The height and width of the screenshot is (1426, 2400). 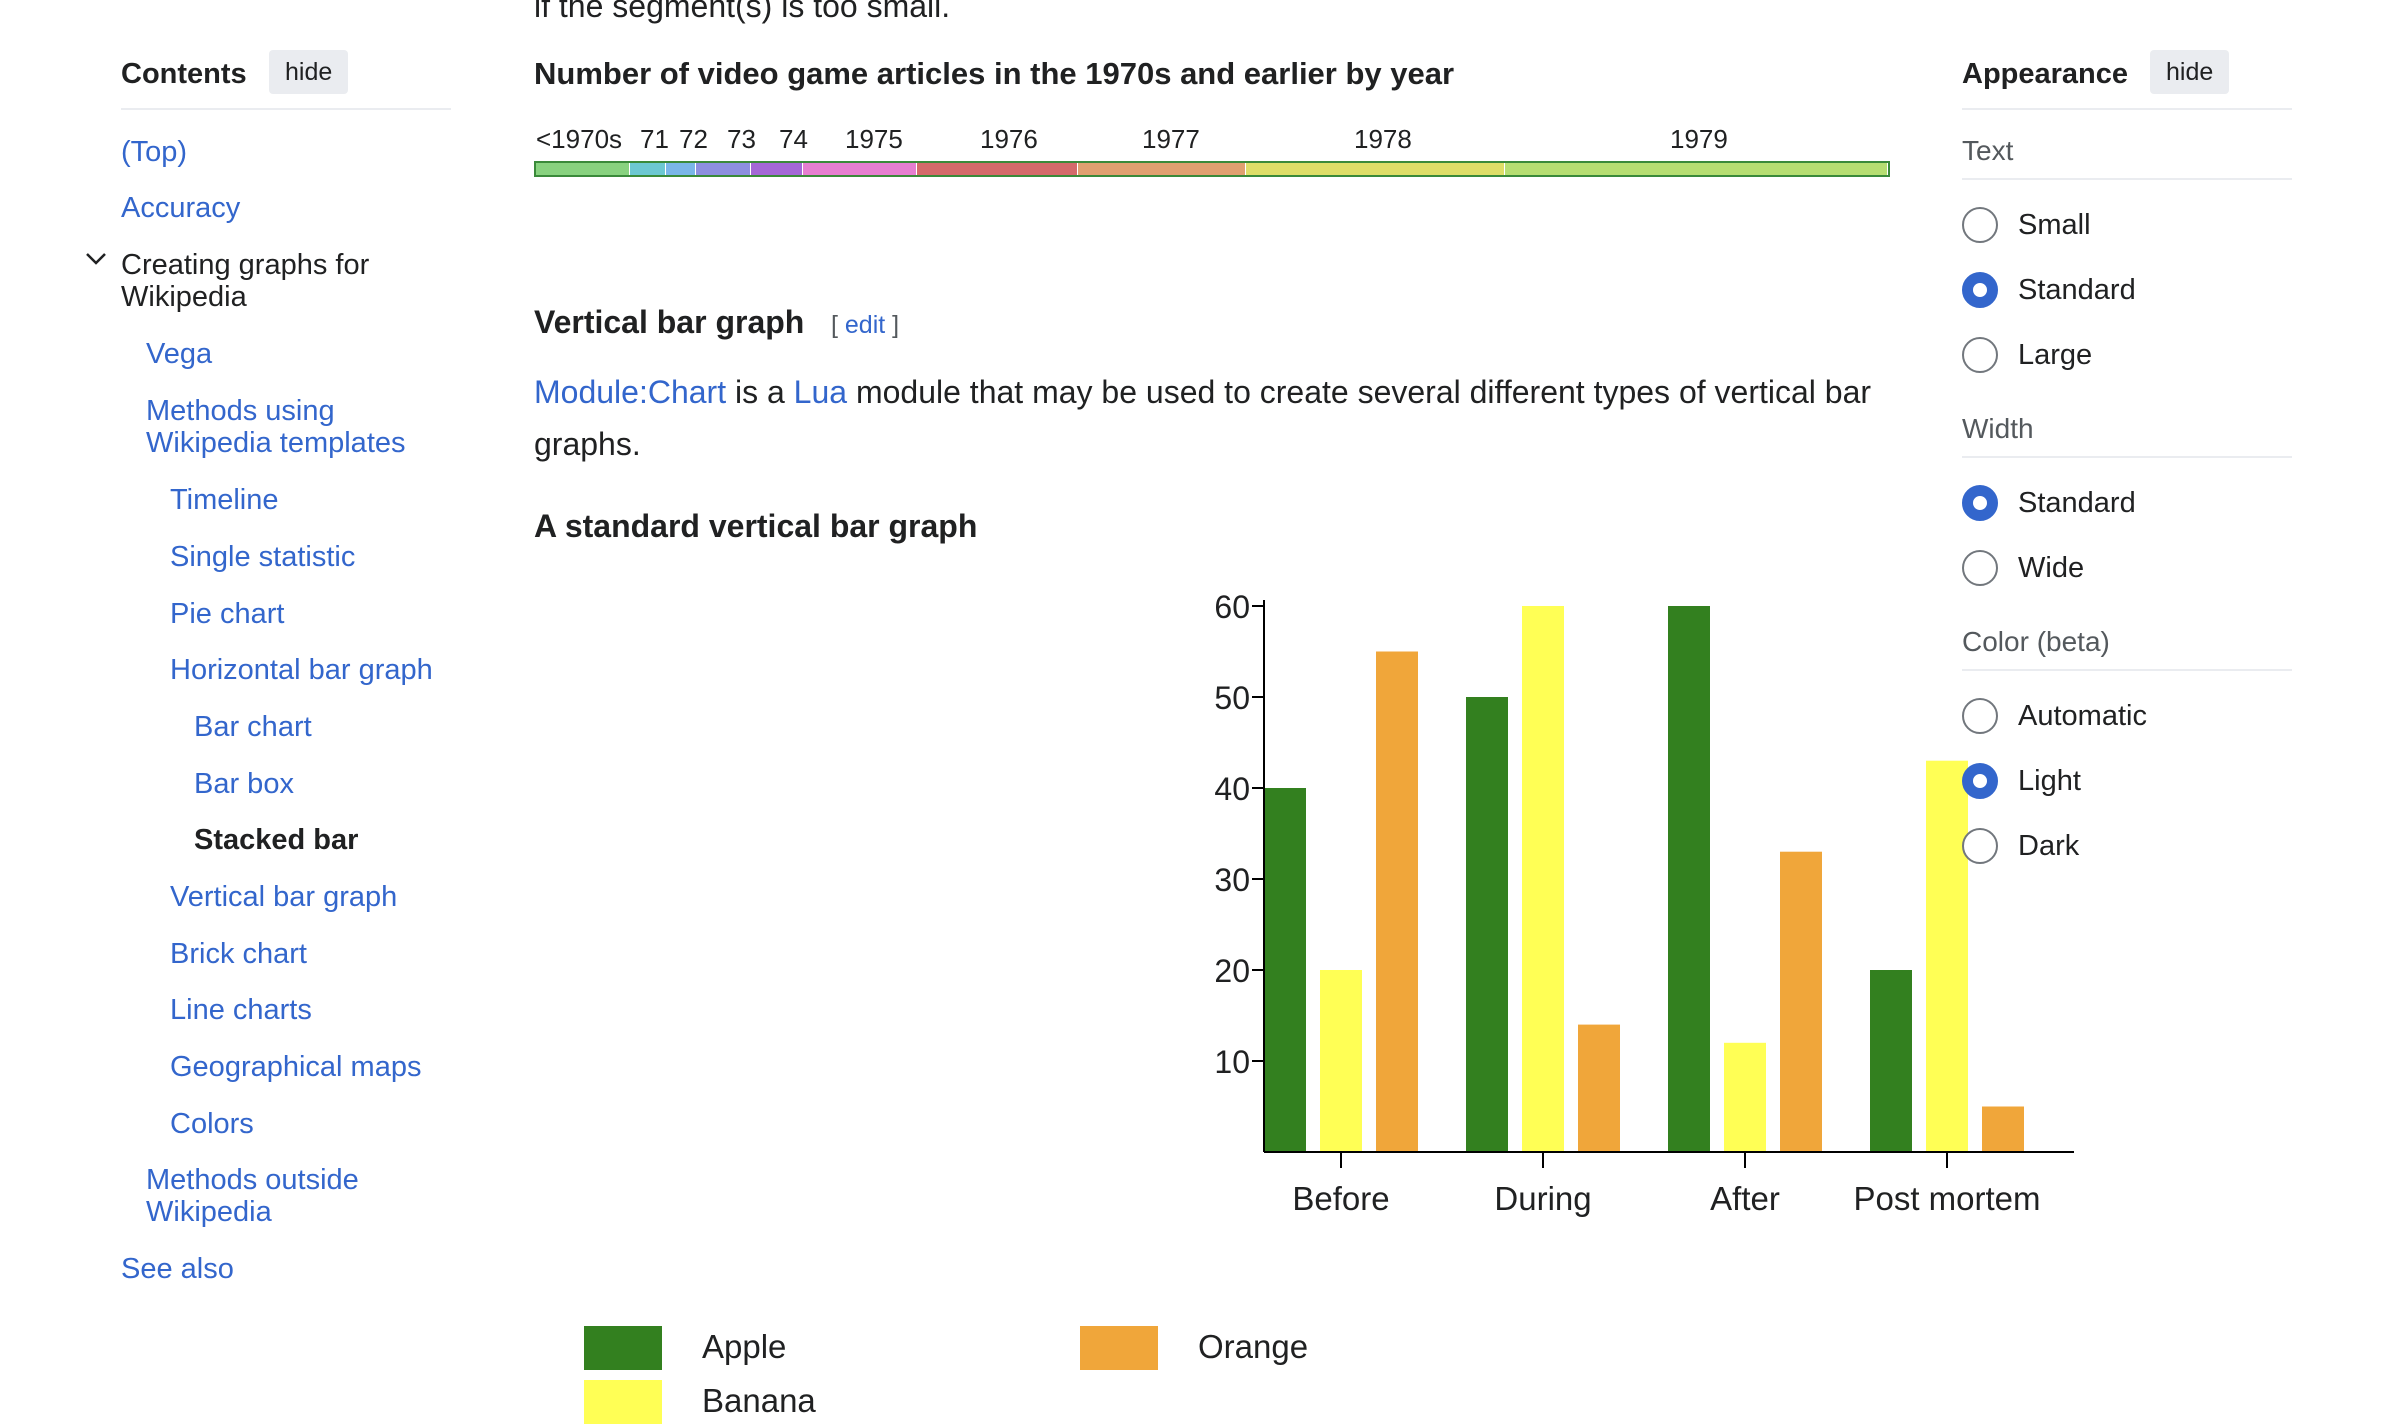 I want to click on timeline-label: 1979, so click(x=1699, y=139).